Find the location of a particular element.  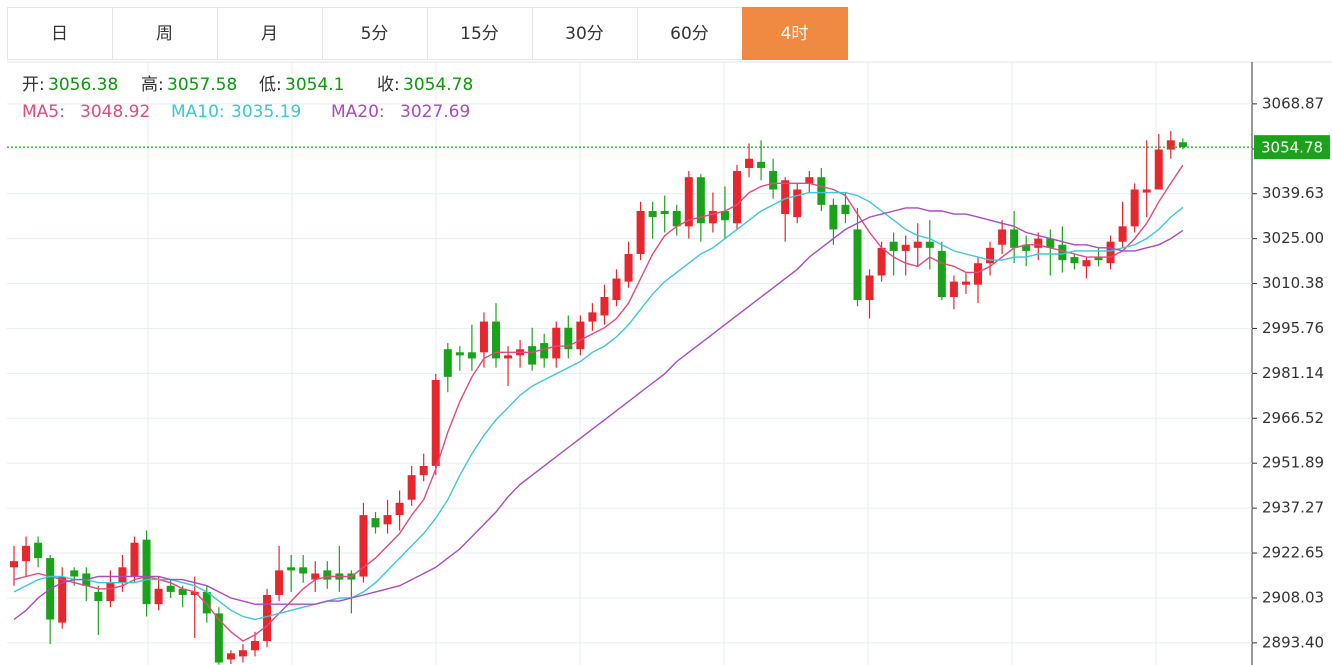

legend-label: MA20: is located at coordinates (358, 112).